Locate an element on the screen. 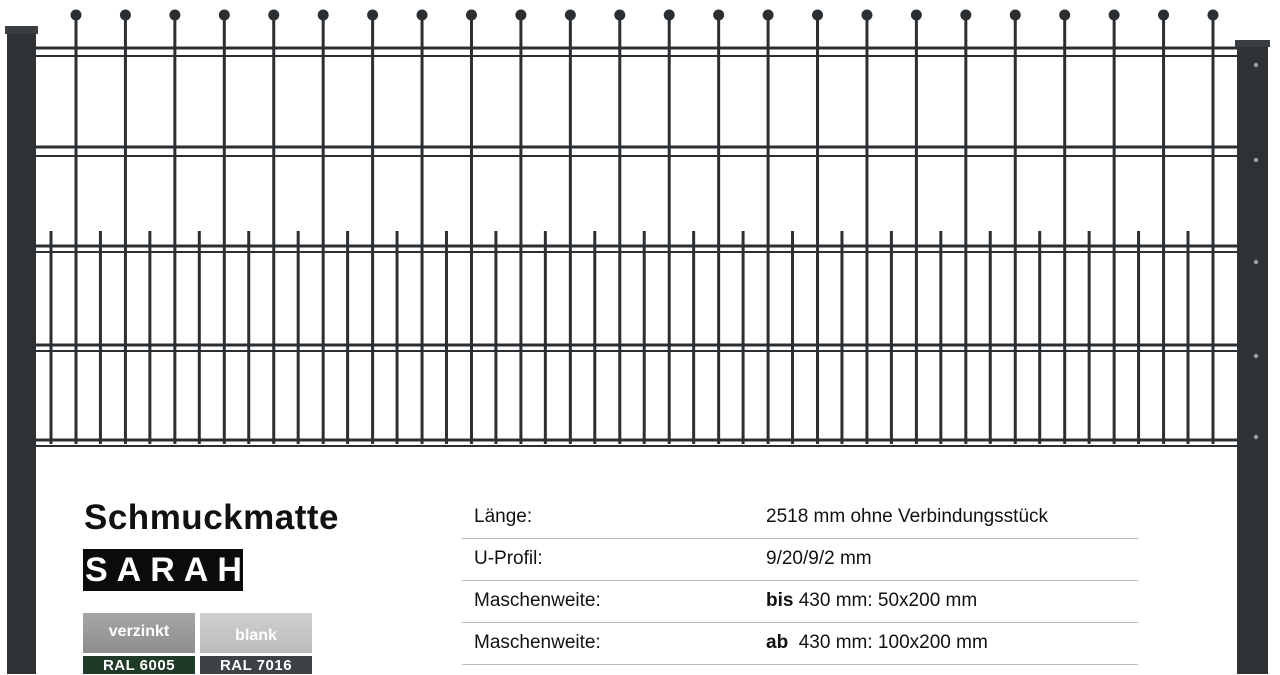  spec-value: 9/20/9/2 mm is located at coordinates (819, 559).